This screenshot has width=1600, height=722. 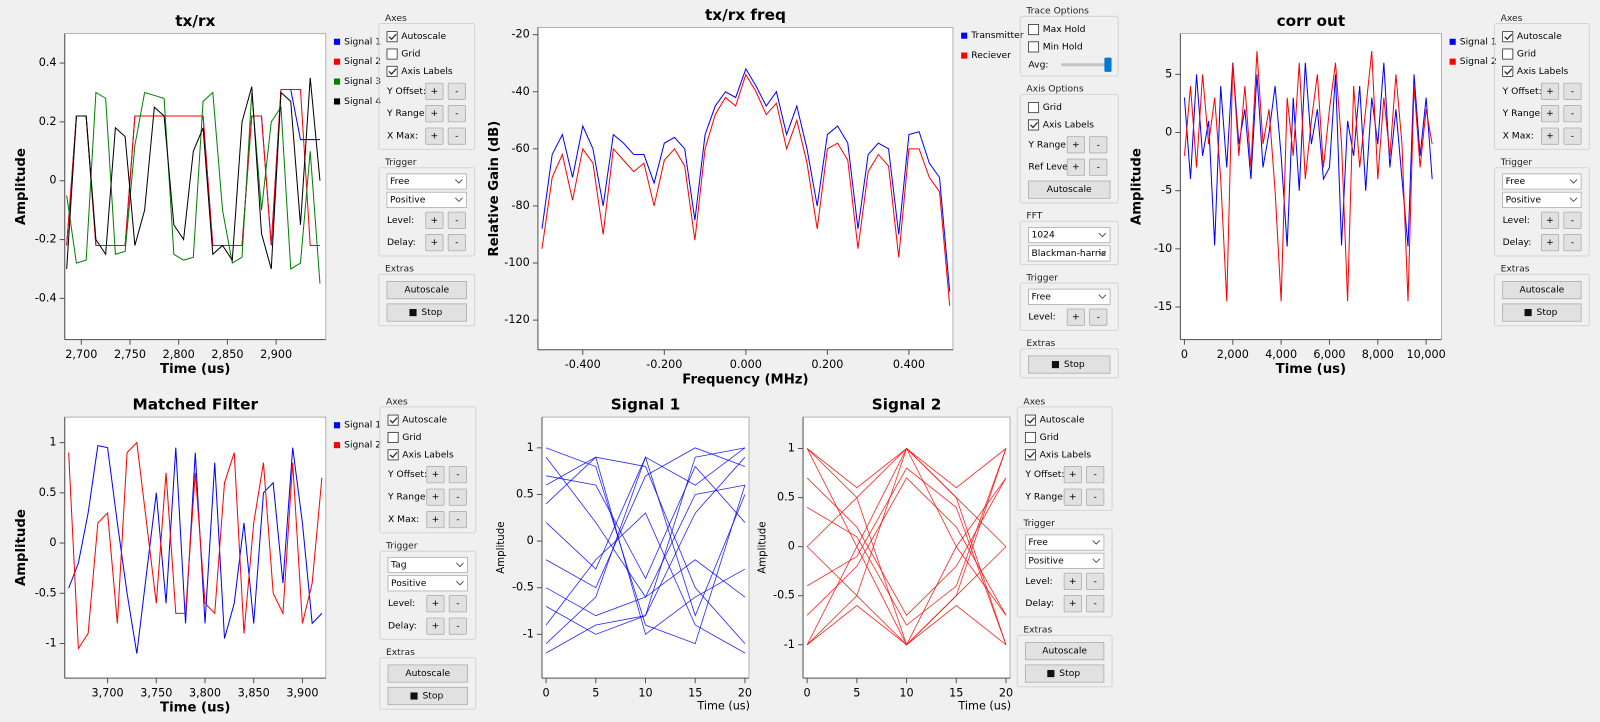 What do you see at coordinates (276, 354) in the screenshot?
I see `x-tick-label: 2,900` at bounding box center [276, 354].